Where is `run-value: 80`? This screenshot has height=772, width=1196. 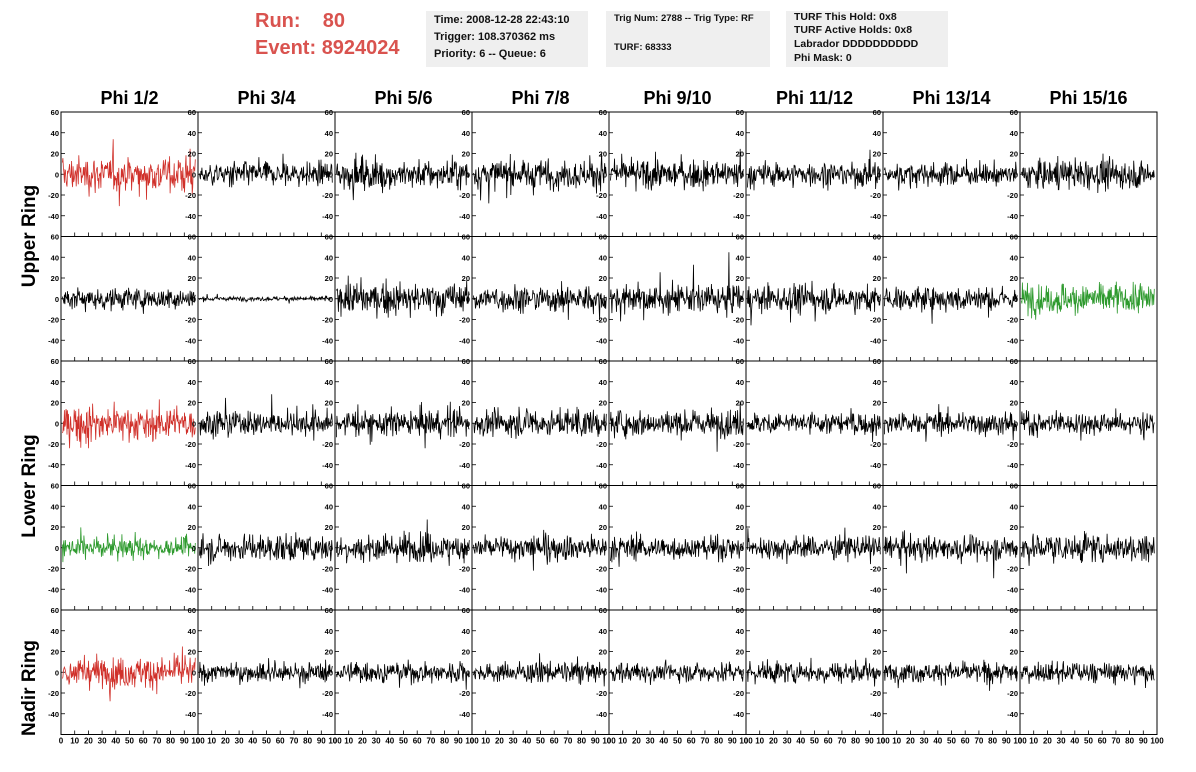 run-value: 80 is located at coordinates (334, 21).